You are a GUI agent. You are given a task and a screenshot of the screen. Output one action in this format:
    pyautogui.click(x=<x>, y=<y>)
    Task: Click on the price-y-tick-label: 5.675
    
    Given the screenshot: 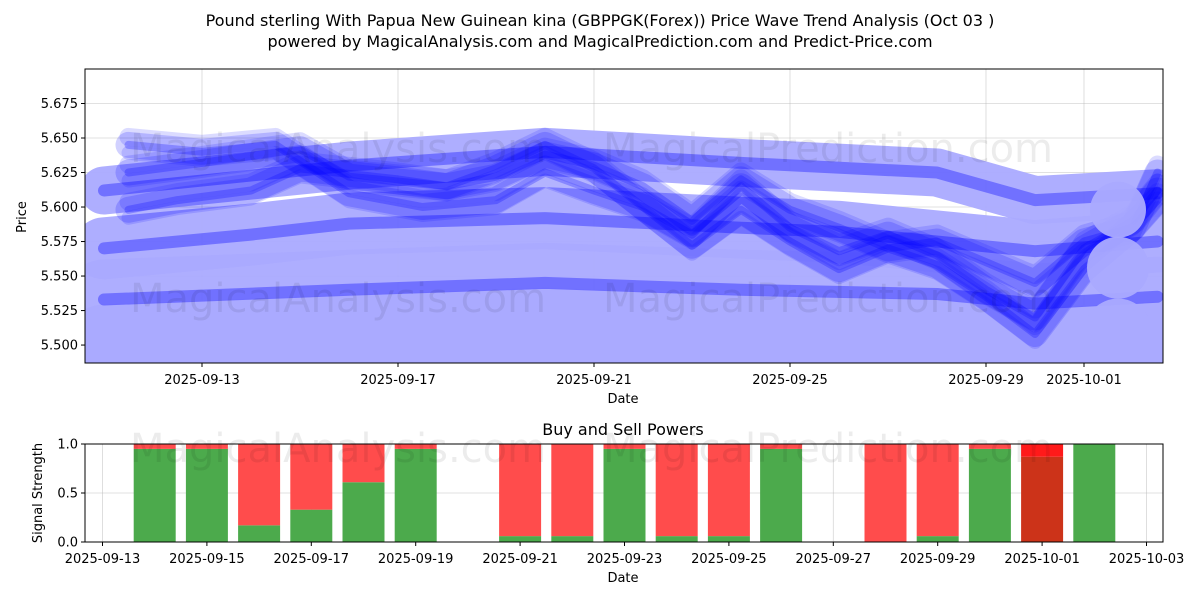 What is the action you would take?
    pyautogui.click(x=59, y=104)
    